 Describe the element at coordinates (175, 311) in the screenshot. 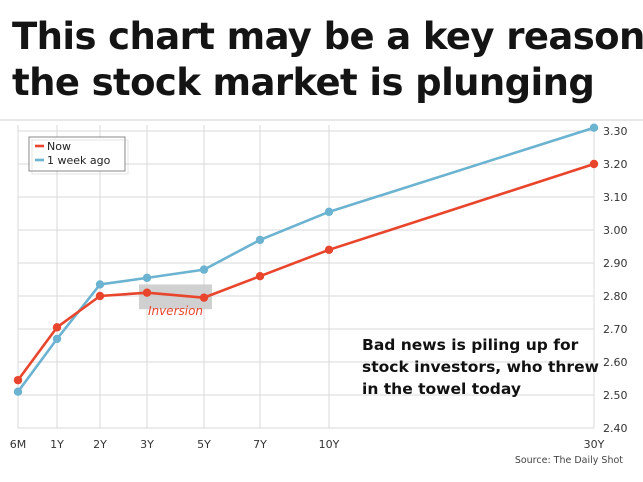

I see `inversion-label: Inversion` at that location.